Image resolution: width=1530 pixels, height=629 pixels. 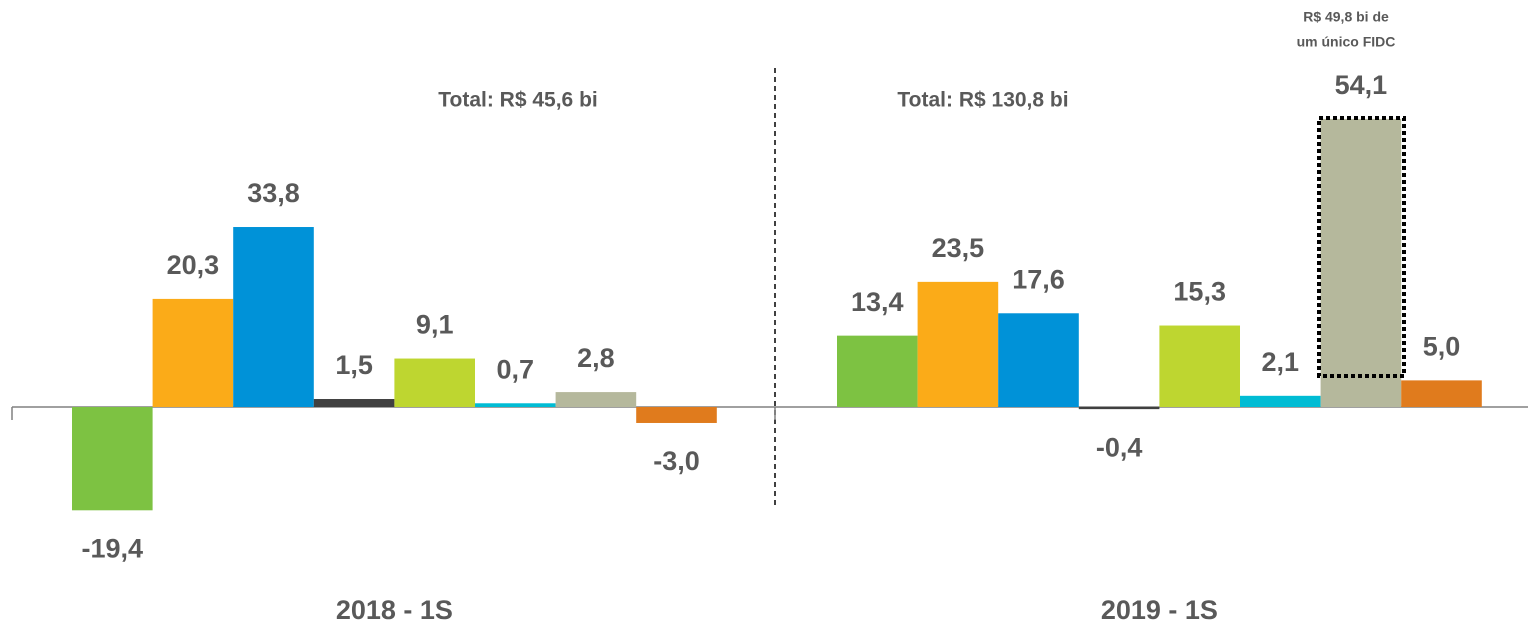 What do you see at coordinates (516, 369) in the screenshot?
I see `data-label: 0,7` at bounding box center [516, 369].